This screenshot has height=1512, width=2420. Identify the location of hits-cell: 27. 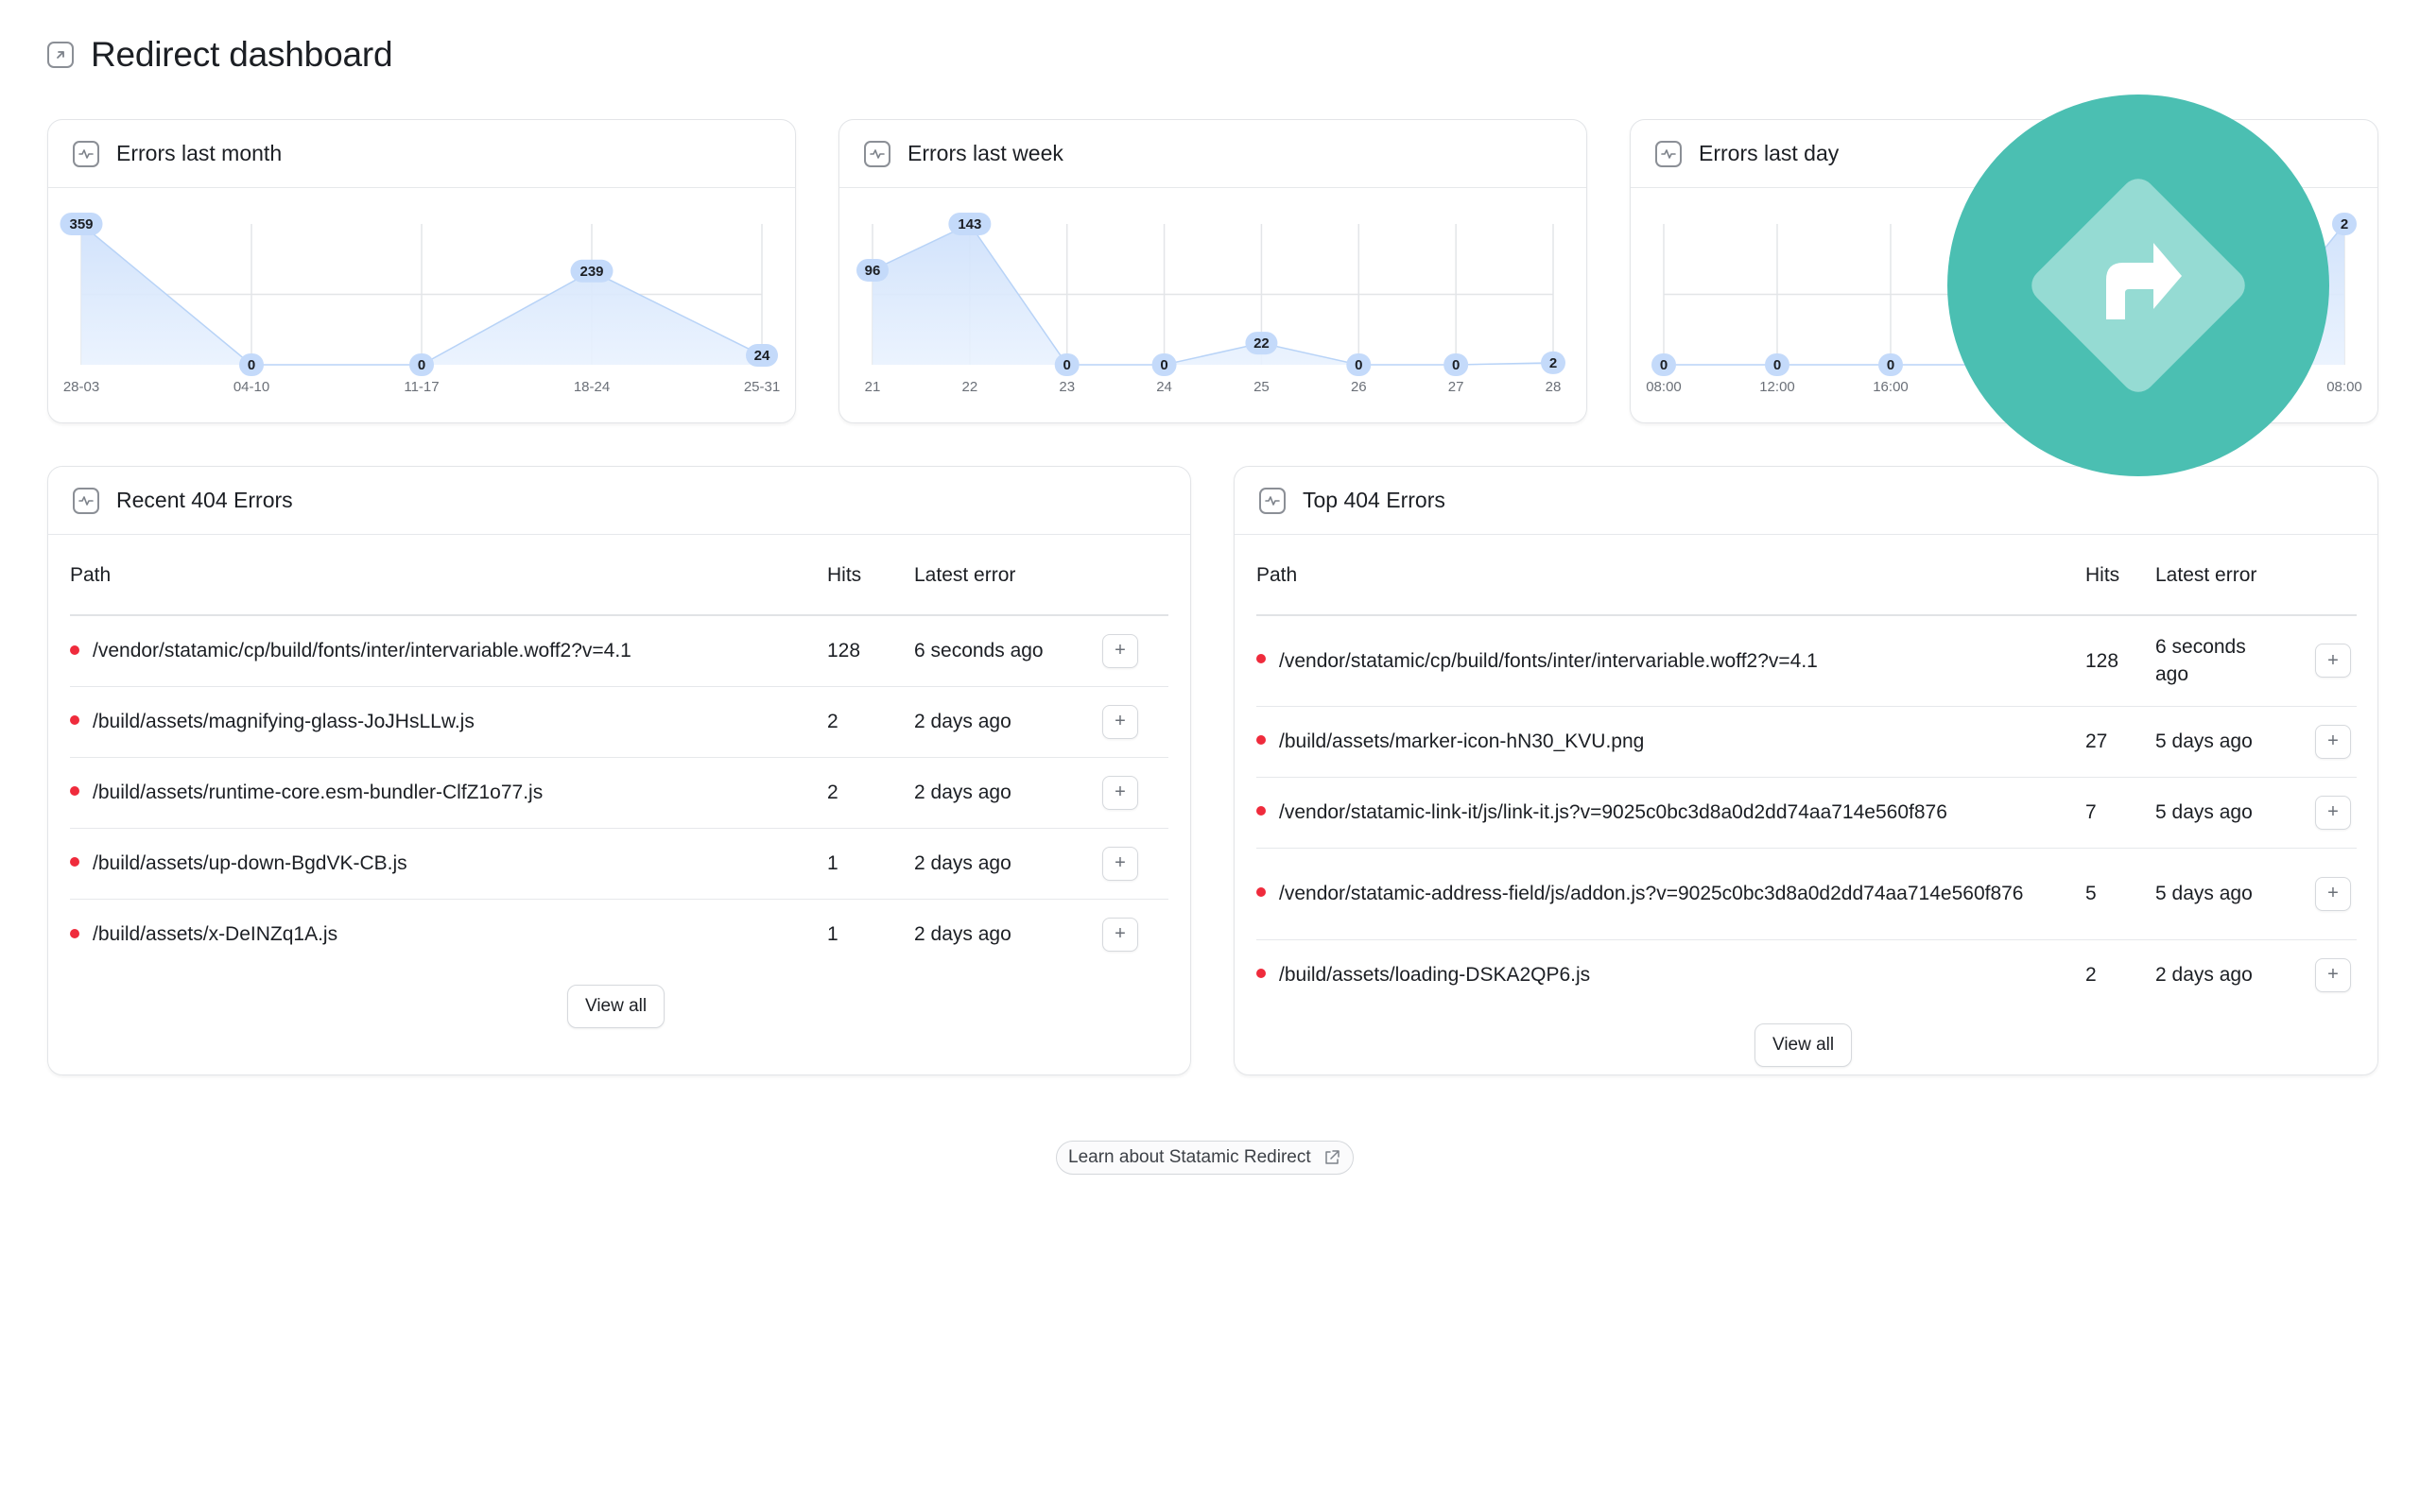
(2120, 742).